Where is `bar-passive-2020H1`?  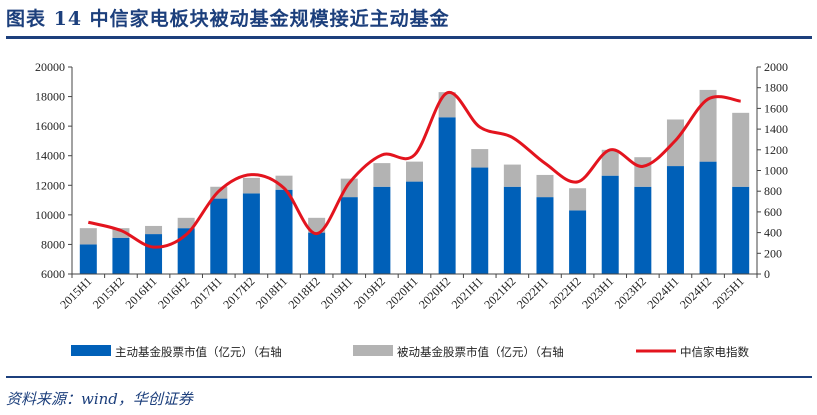 bar-passive-2020H1 is located at coordinates (414, 171).